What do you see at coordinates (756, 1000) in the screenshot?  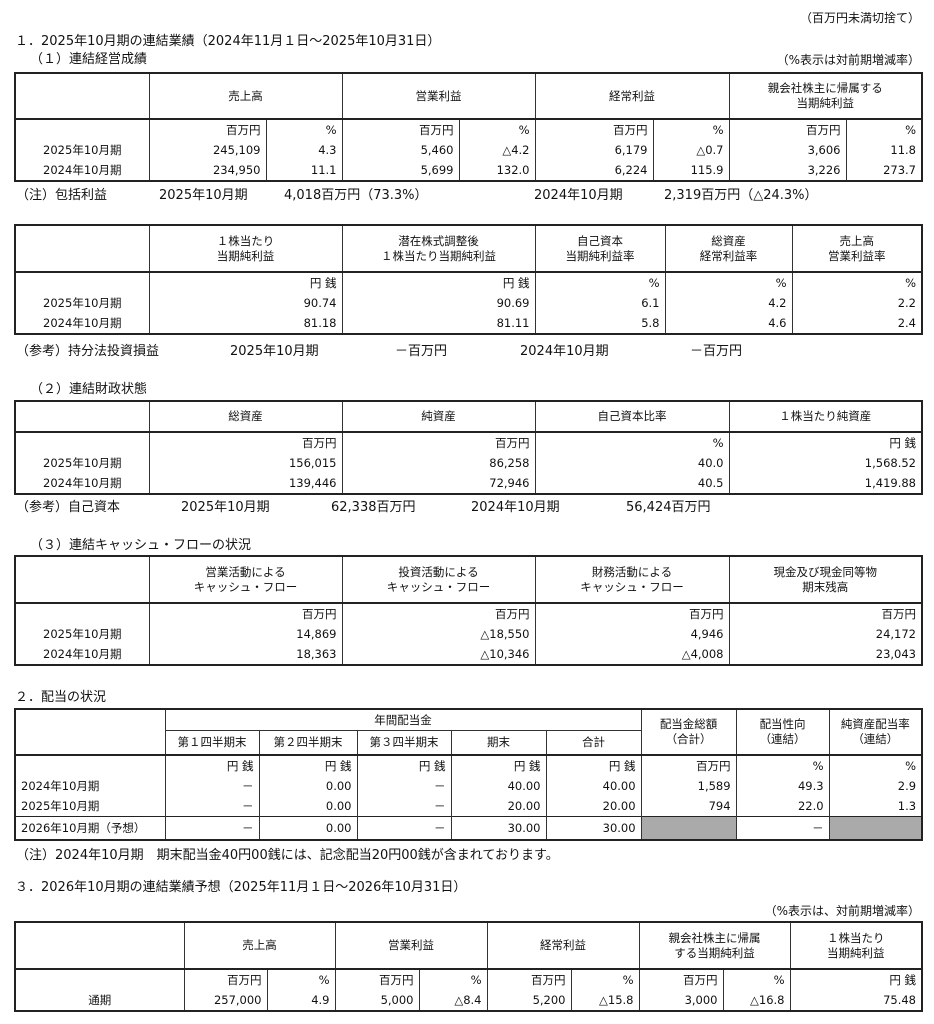 I see `value-cell: △16.8` at bounding box center [756, 1000].